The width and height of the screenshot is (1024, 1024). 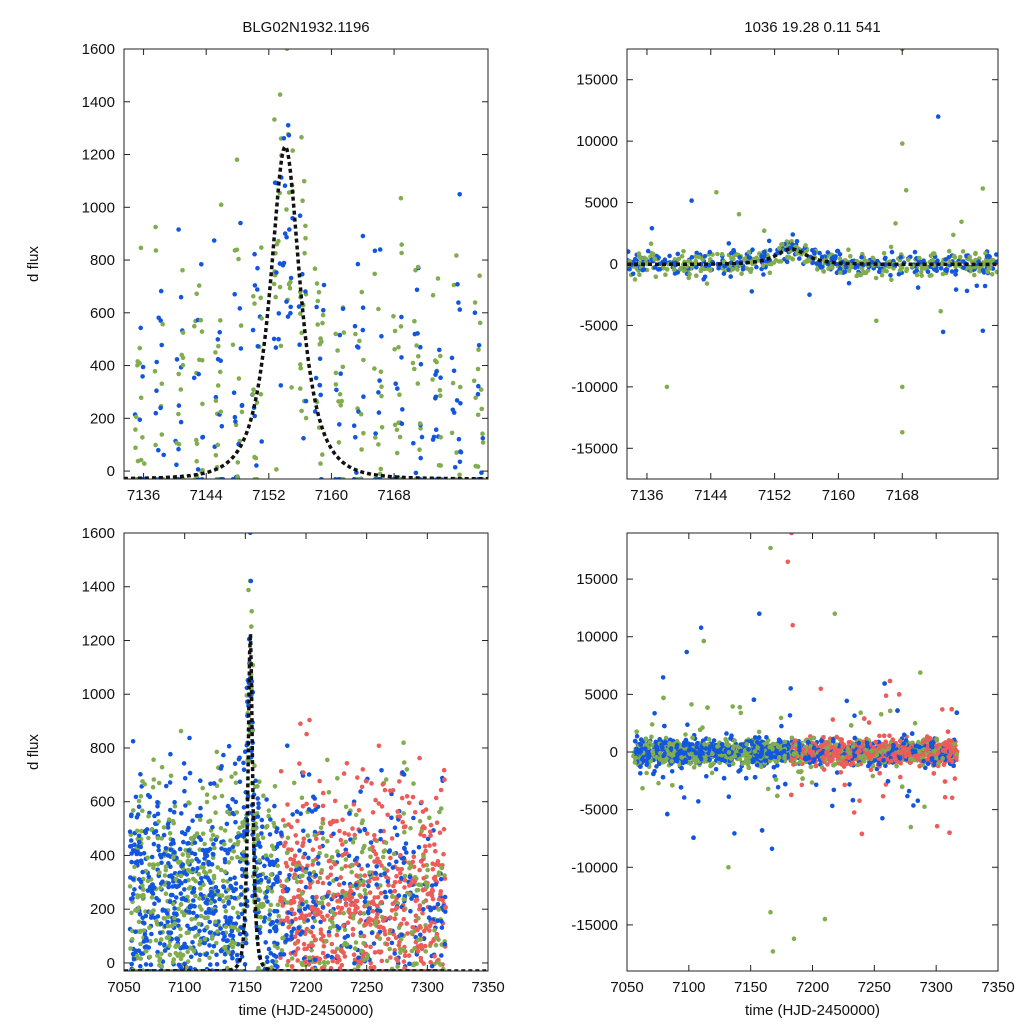 What do you see at coordinates (487, 987) in the screenshot?
I see `x-tick-label: 7350` at bounding box center [487, 987].